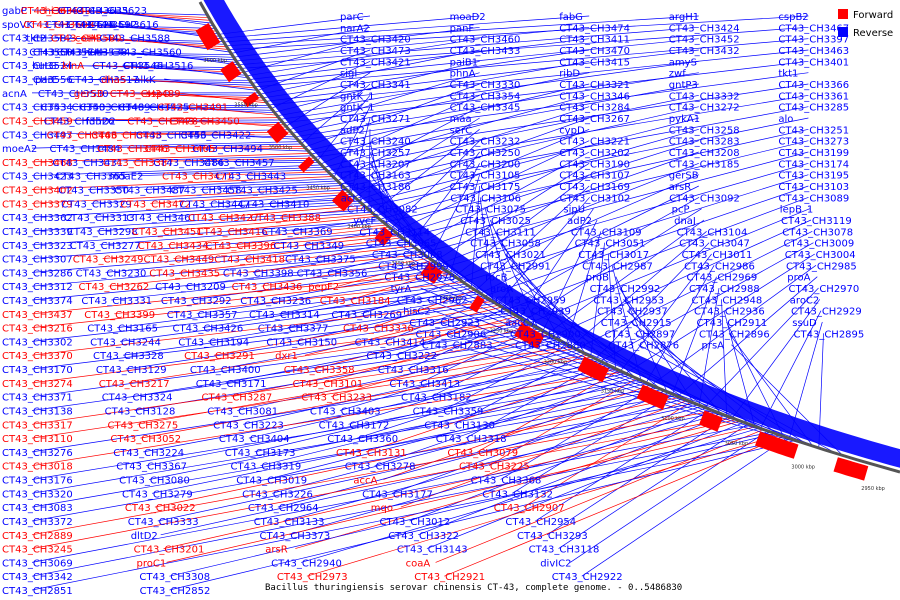  What do you see at coordinates (407, 255) in the screenshot?
I see `gene-label: CT43_CH3008` at bounding box center [407, 255].